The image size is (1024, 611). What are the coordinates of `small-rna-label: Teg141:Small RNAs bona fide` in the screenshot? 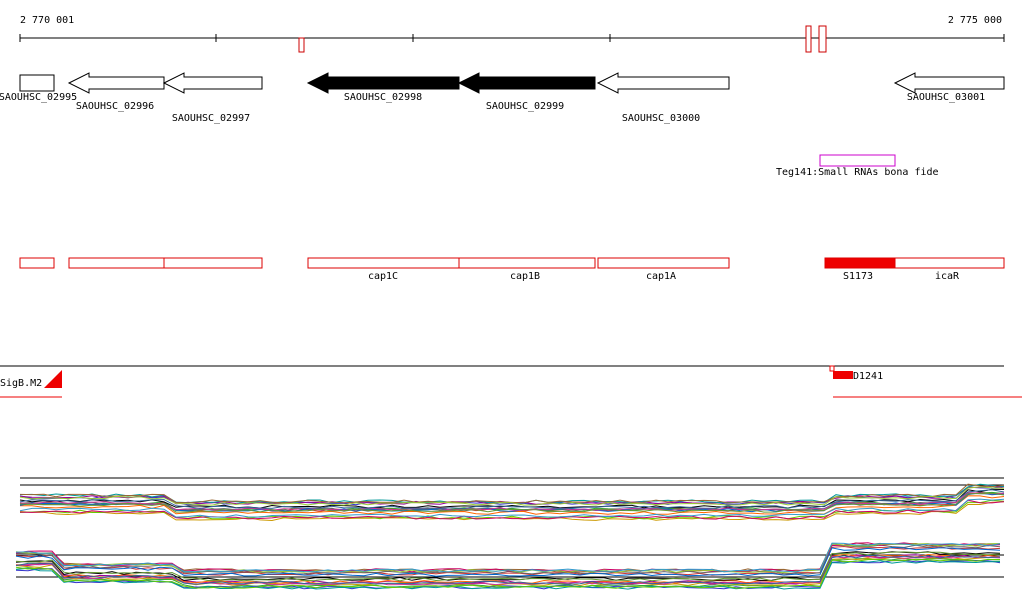 It's located at (857, 172).